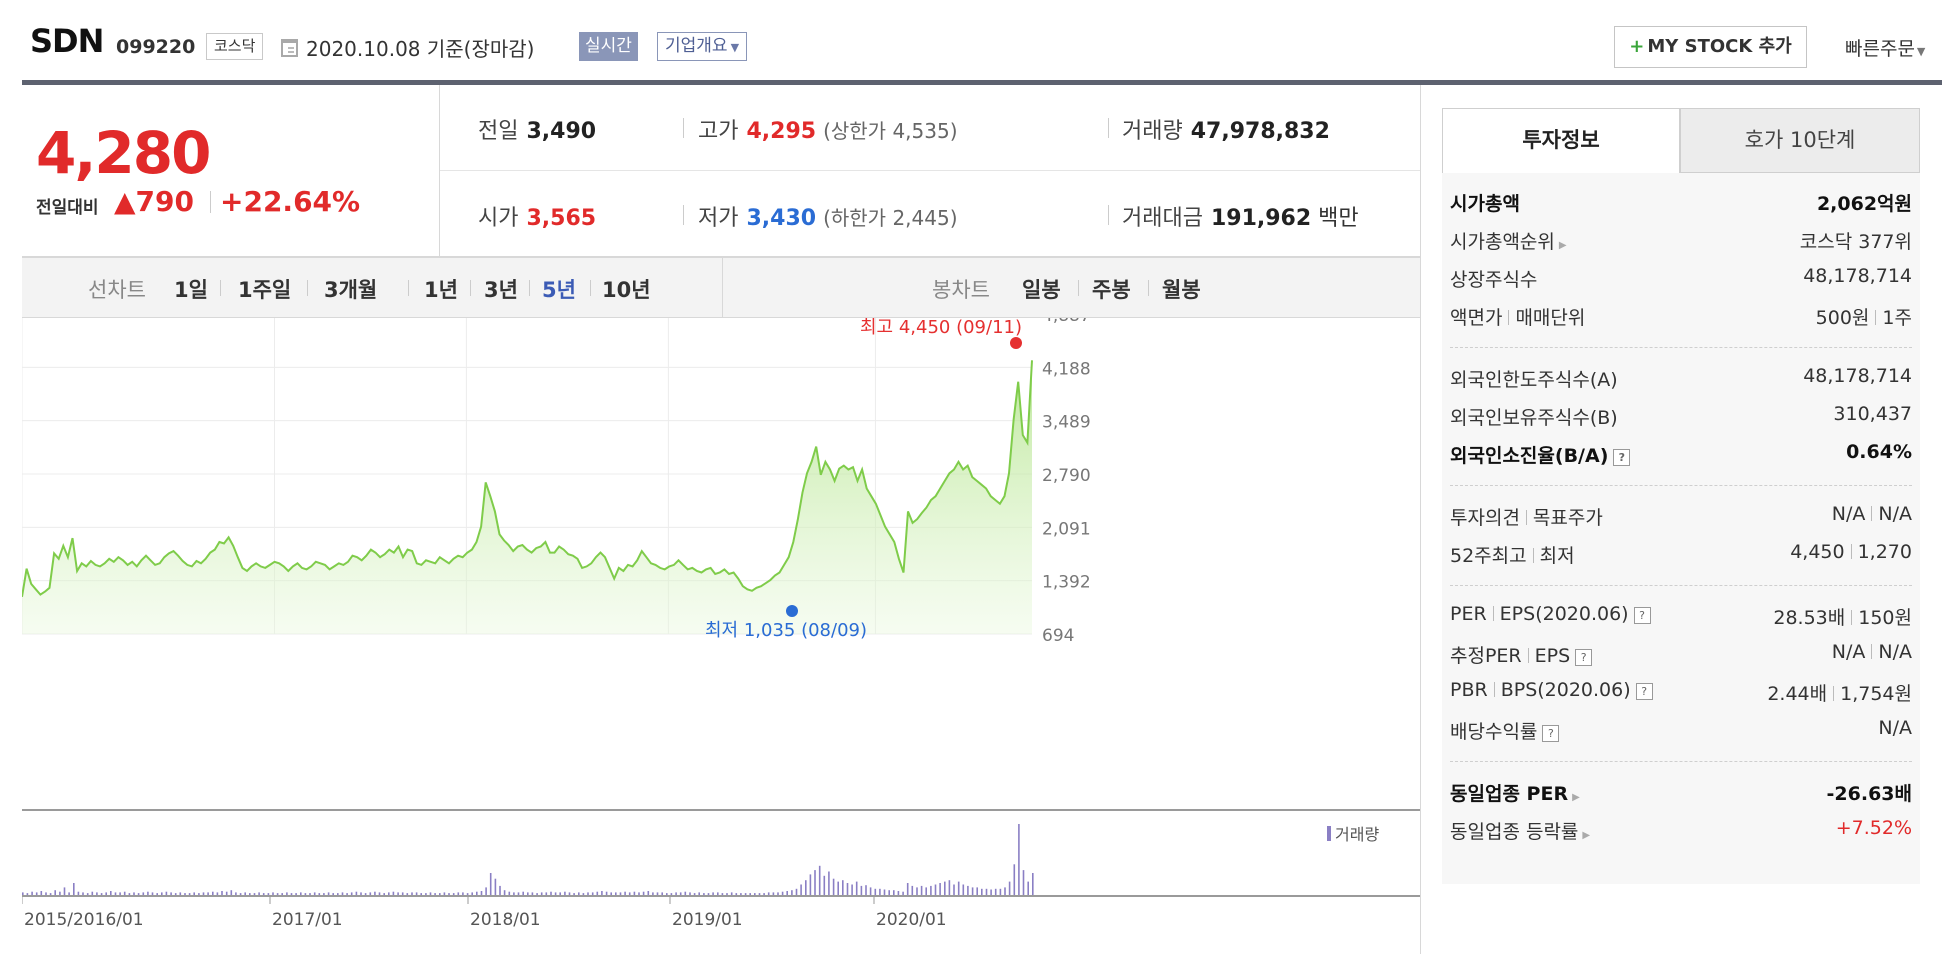 The height and width of the screenshot is (954, 1960). Describe the element at coordinates (1681, 655) in the screenshot. I see `est-per-row: 추정PER EPS? N/A N/A` at that location.